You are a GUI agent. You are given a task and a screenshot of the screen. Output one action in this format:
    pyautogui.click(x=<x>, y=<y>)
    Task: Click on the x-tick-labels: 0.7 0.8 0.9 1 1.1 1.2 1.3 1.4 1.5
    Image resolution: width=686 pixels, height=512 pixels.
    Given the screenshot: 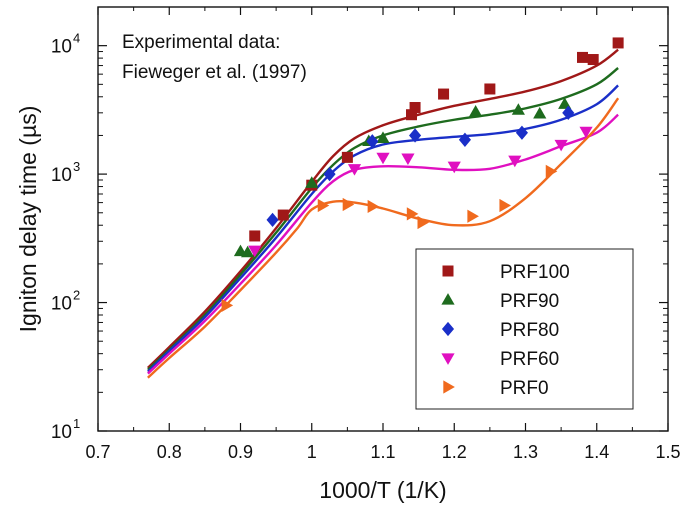 What is the action you would take?
    pyautogui.click(x=382, y=452)
    